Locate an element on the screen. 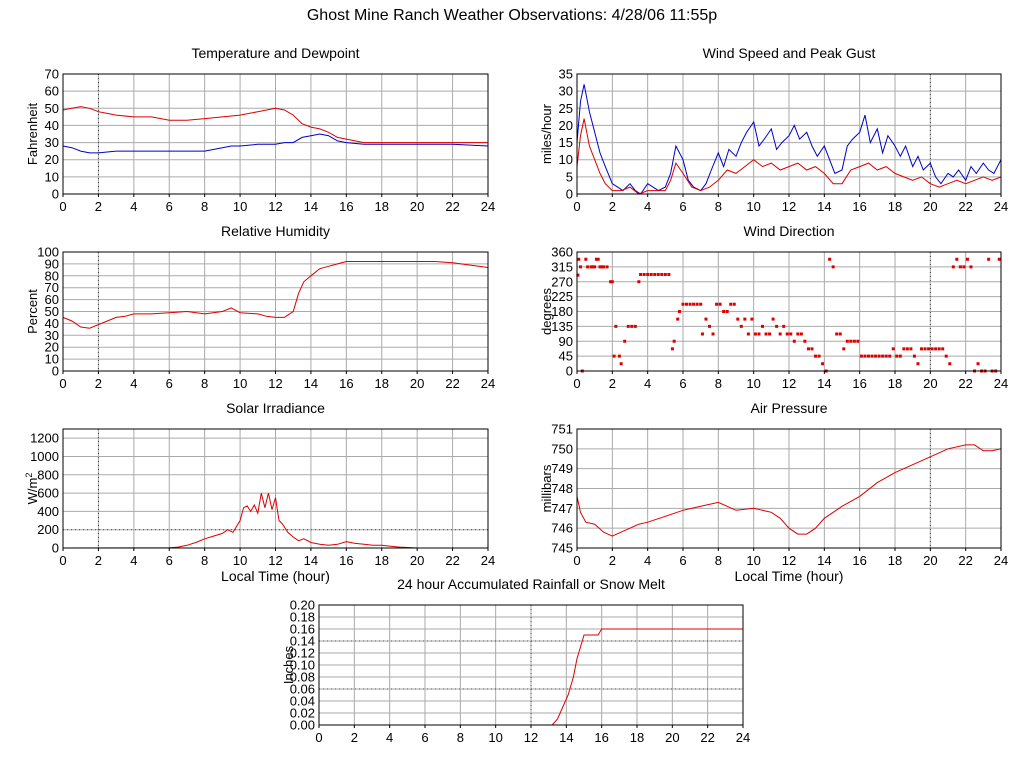 This screenshot has height=768, width=1024. y-tick-label: 200 is located at coordinates (48, 529).